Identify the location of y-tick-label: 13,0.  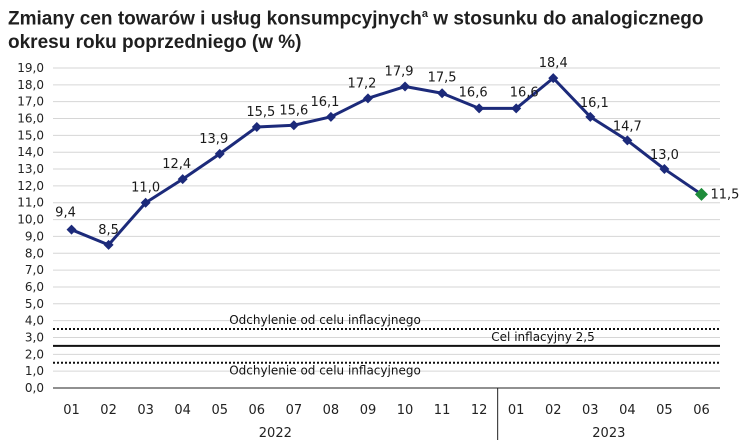
(30, 169).